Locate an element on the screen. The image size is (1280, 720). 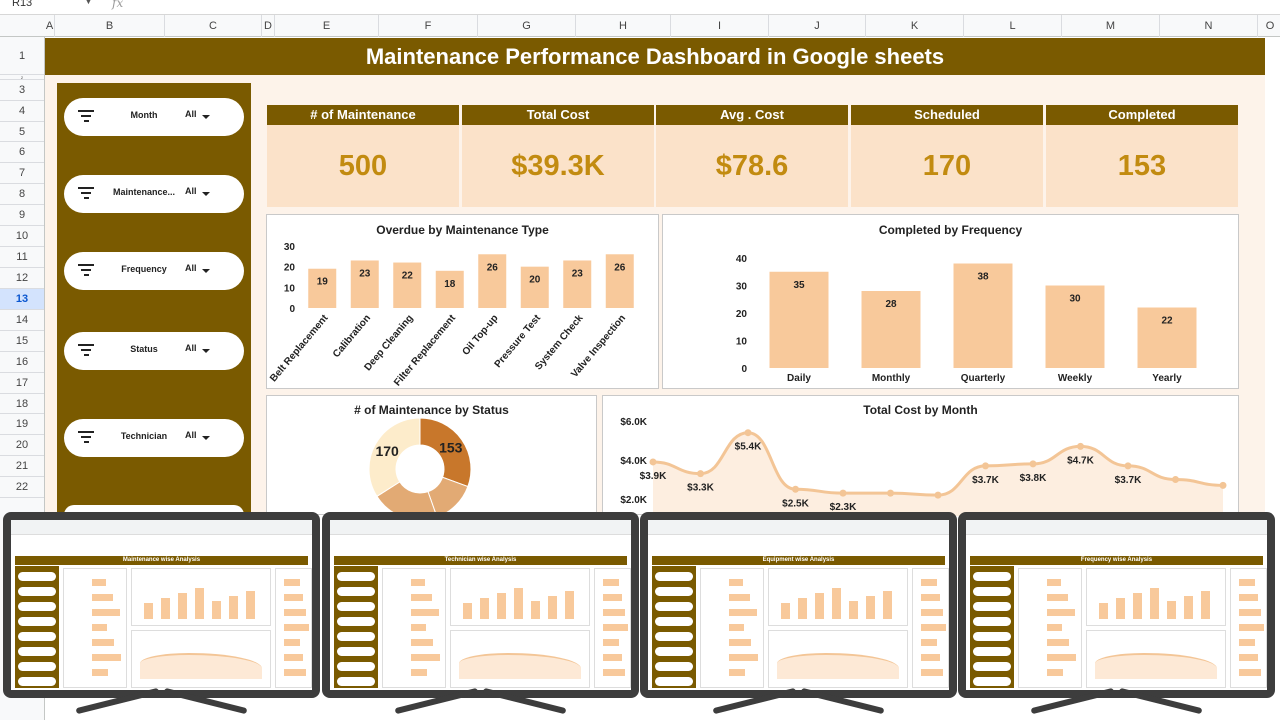
row-header: 2 is located at coordinates (22, 77).